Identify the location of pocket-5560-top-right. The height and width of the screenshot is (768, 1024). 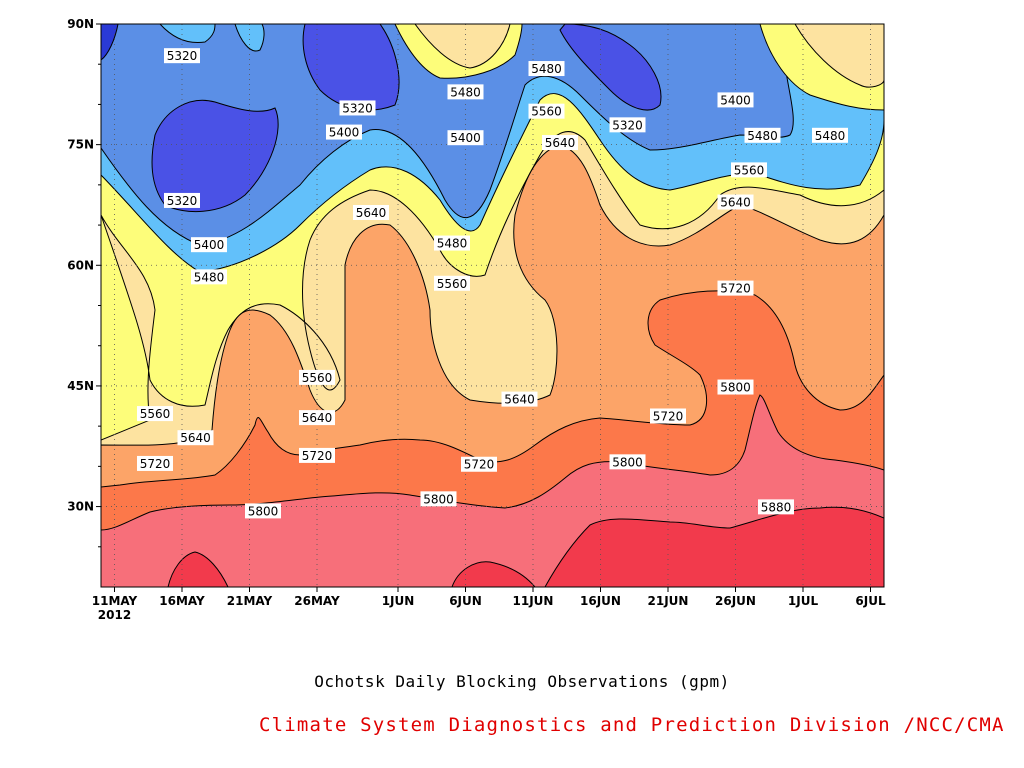
(839, 56).